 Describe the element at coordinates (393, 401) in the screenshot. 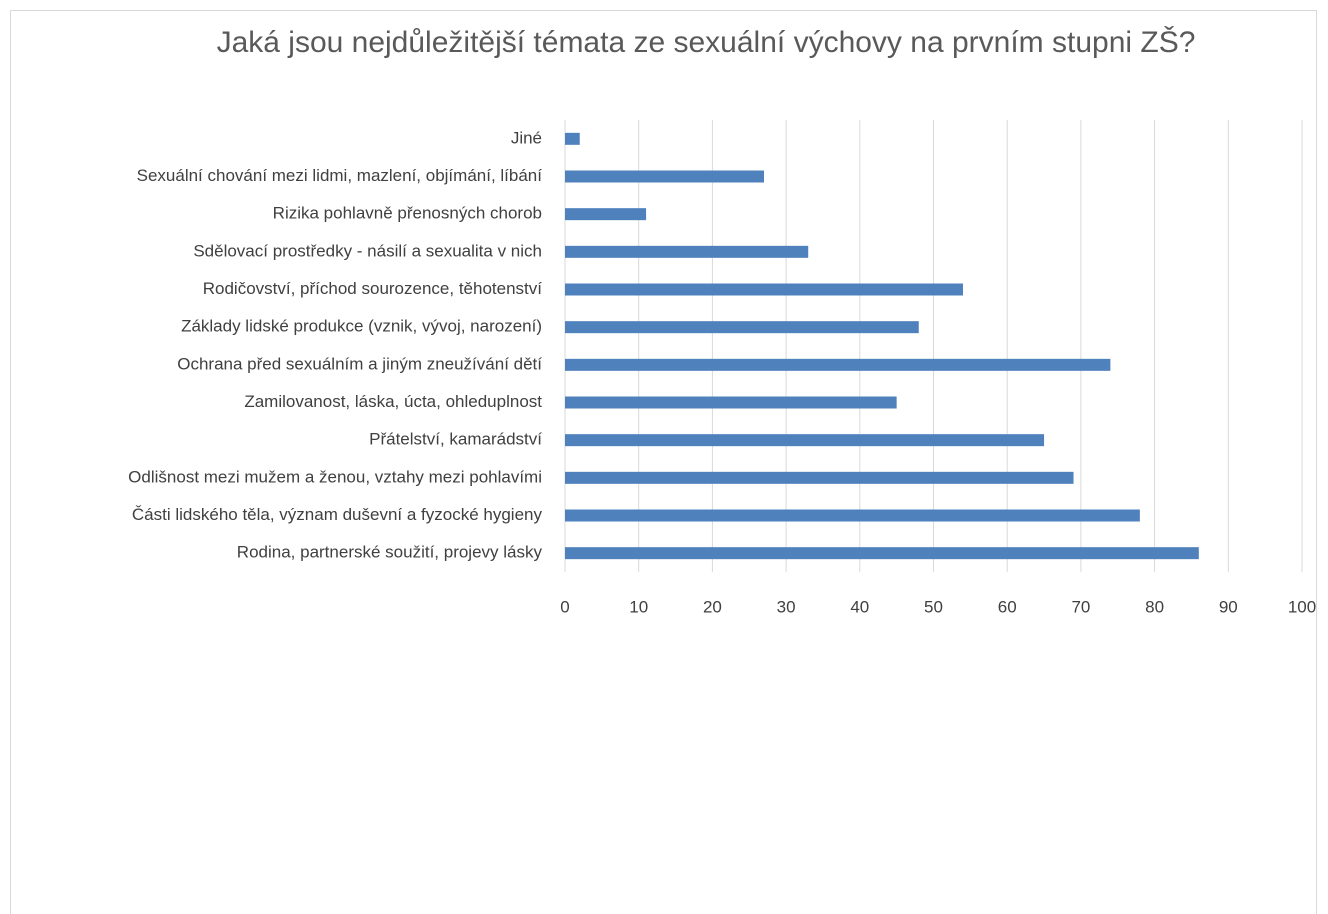

I see `y-tick-label: Zamilovanost, láska, úcta, ohleduplnost` at that location.